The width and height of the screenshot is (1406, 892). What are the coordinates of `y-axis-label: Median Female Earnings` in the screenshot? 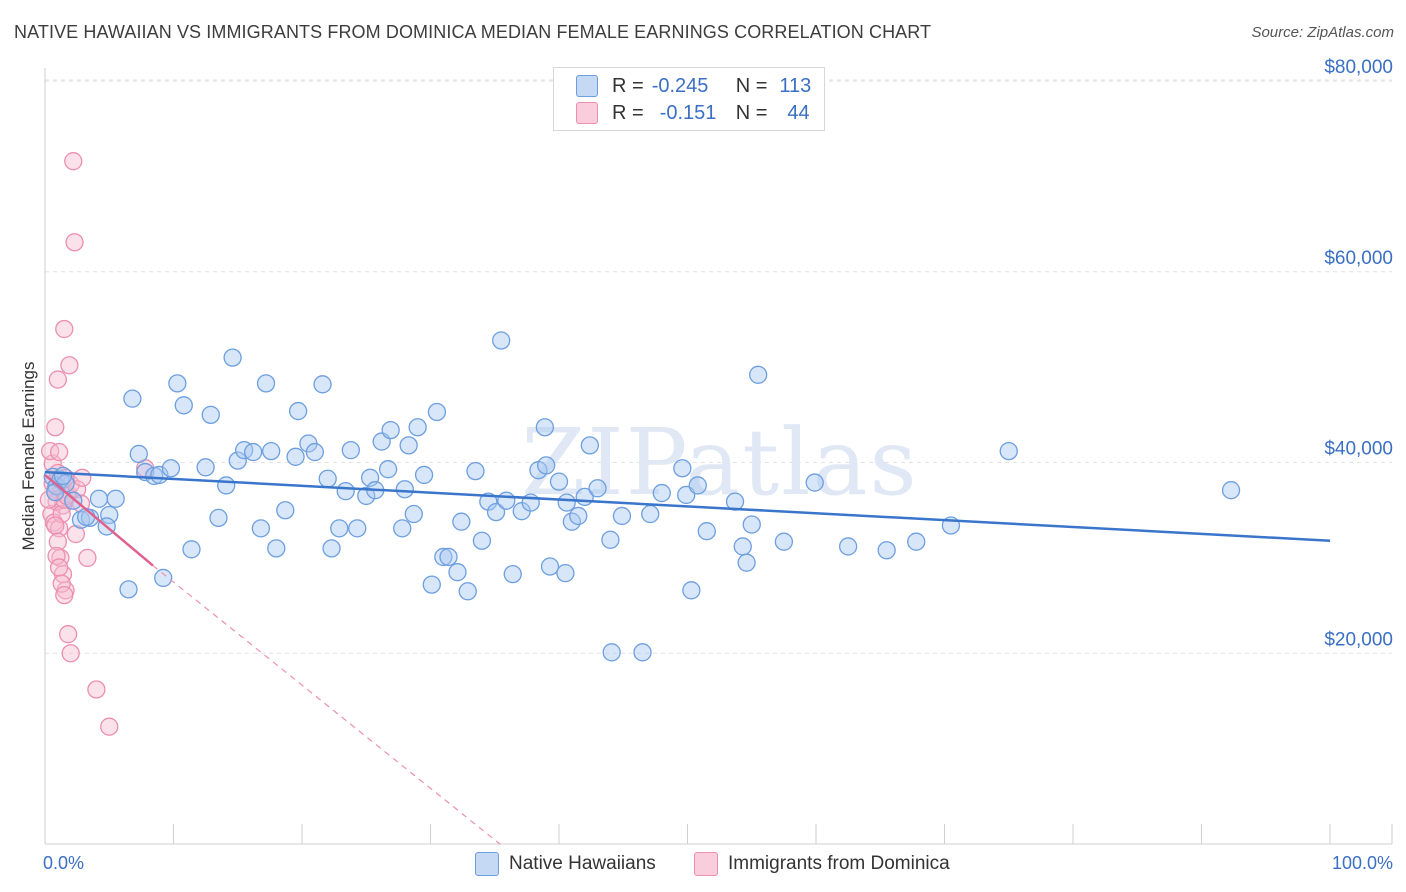 It's located at (28, 456).